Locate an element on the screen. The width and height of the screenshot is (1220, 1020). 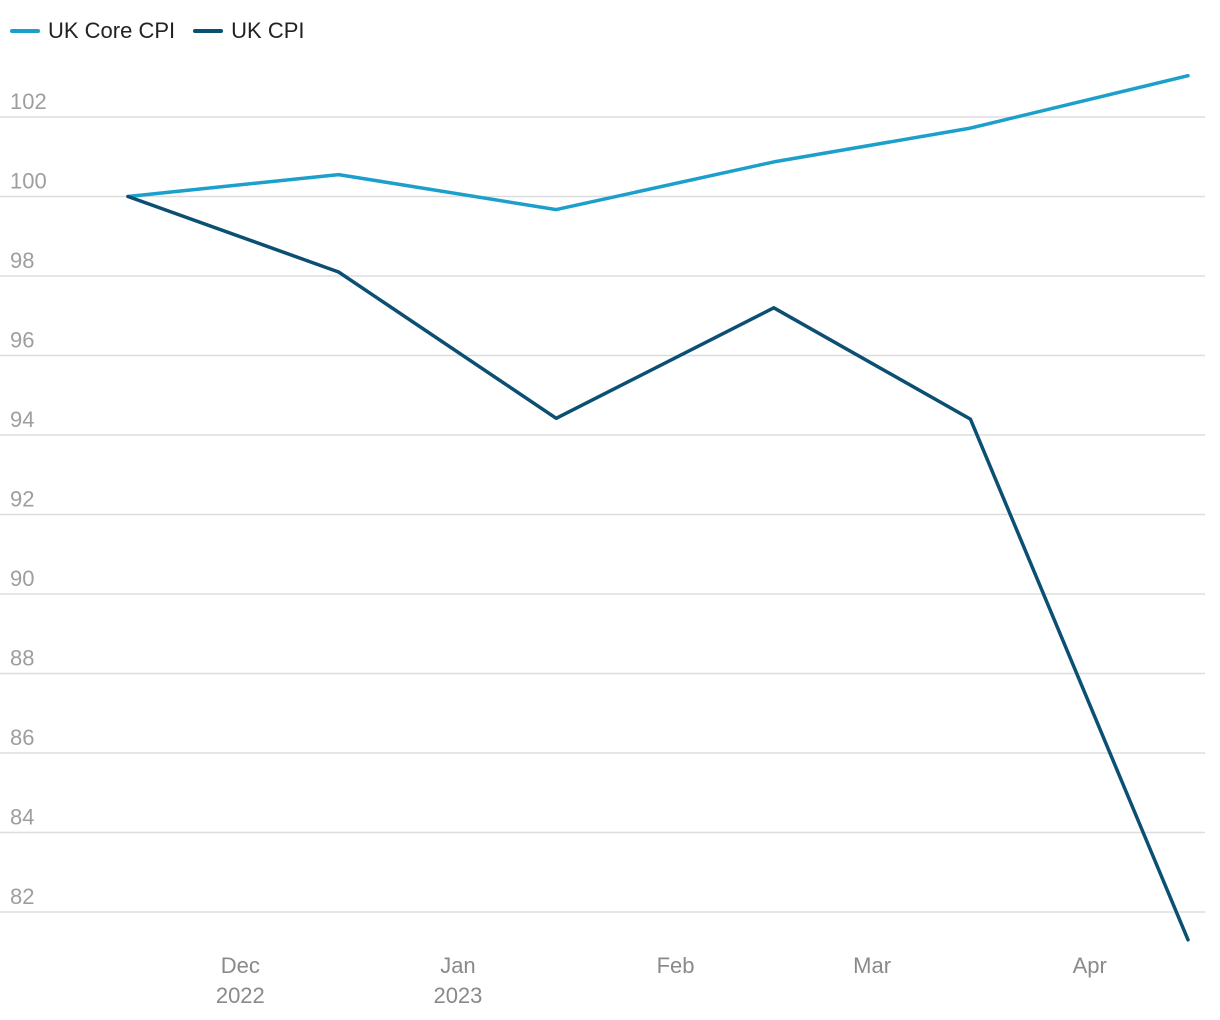
legend-label-uk-core-cpi: UK Core CPI is located at coordinates (112, 30).